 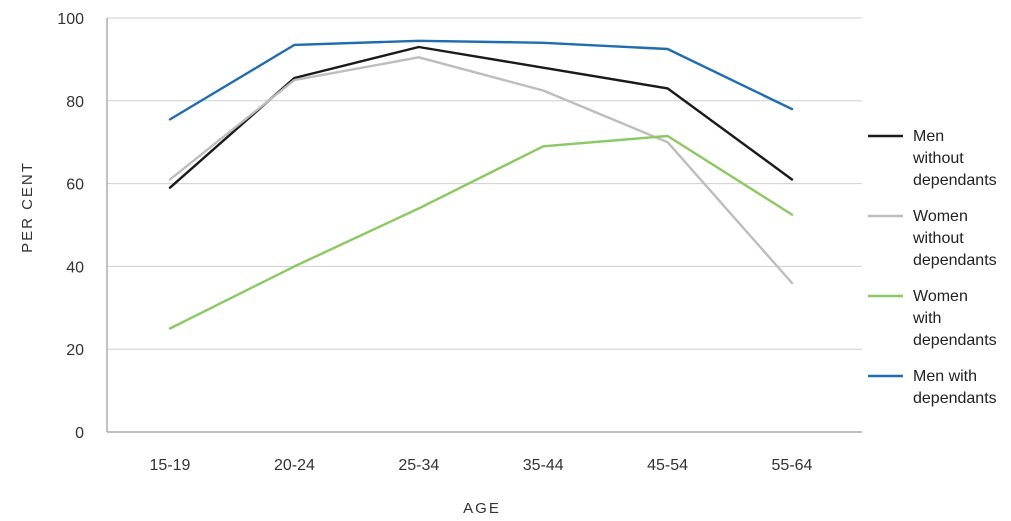 I want to click on x-tick-label: 35-44, so click(x=543, y=465).